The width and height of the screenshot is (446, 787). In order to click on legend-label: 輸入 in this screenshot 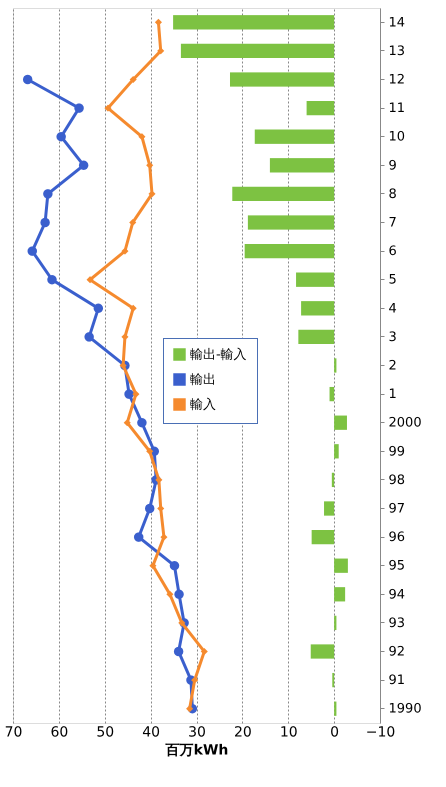, I will do `click(203, 405)`.